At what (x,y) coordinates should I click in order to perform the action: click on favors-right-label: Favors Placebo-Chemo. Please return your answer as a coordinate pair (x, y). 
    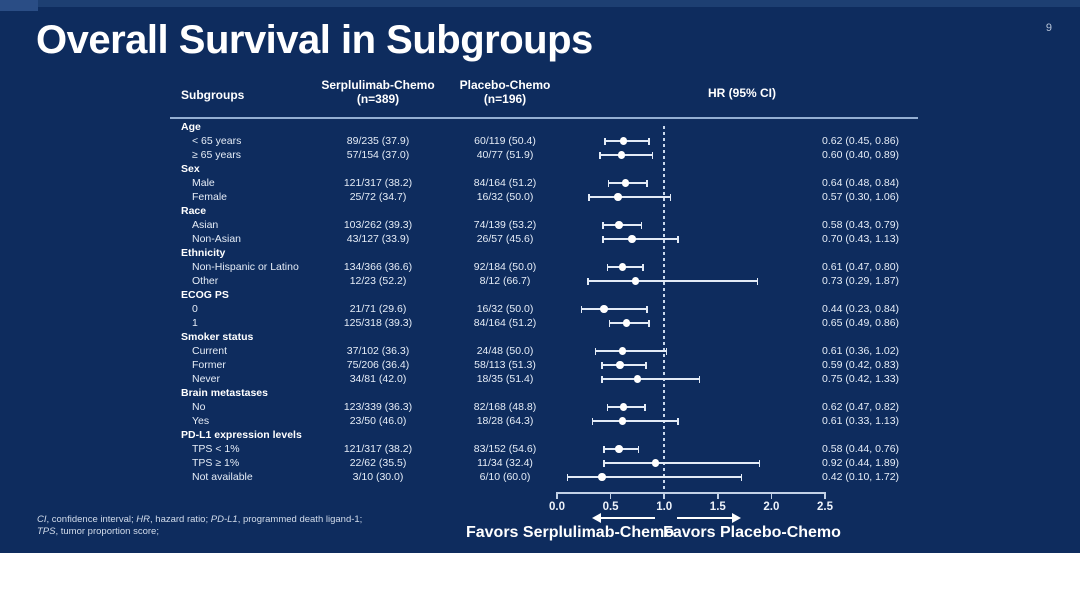
    Looking at the image, I should click on (752, 532).